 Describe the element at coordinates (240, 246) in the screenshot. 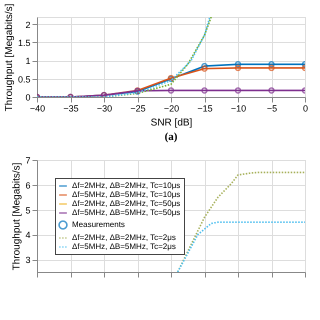

I see `line-series` at that location.